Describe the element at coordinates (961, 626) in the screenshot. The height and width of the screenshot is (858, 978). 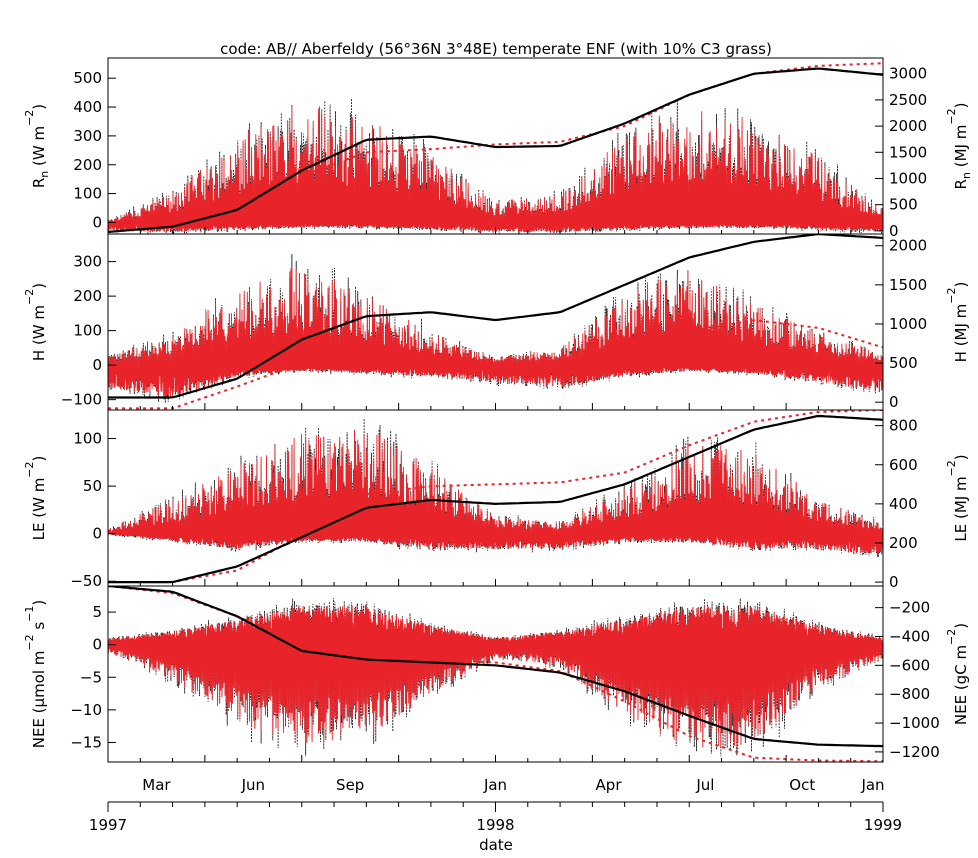
I see `right-axis-label-NEE-part: )` at that location.